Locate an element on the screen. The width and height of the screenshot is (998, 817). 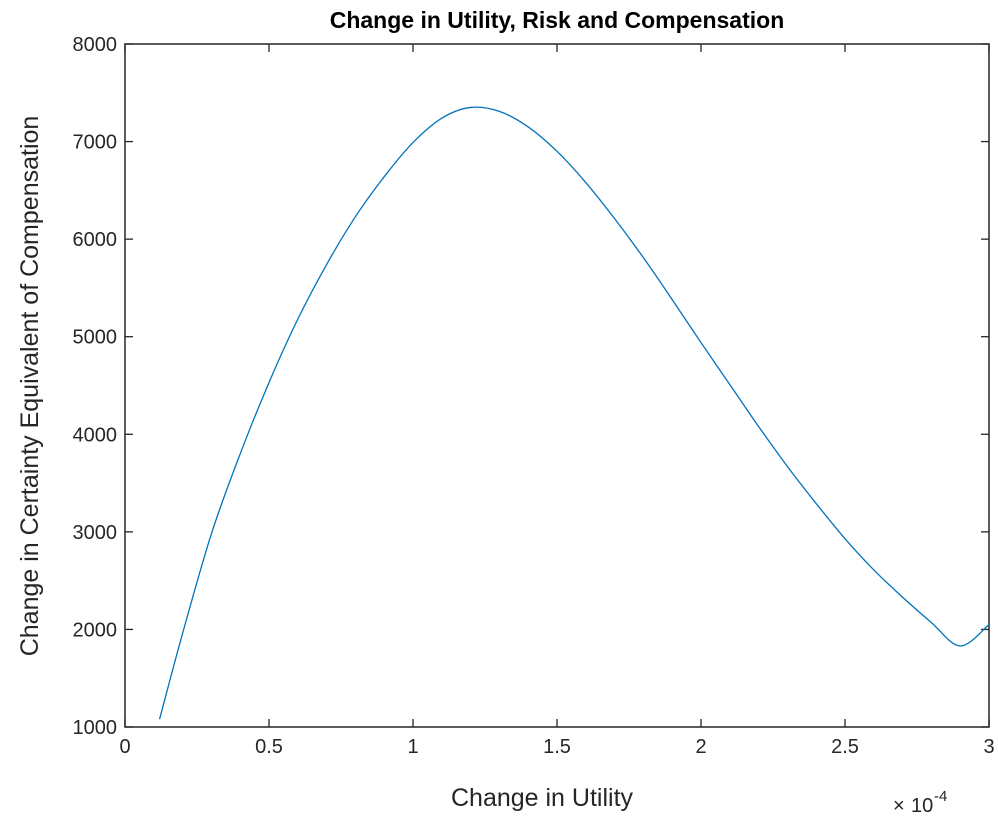
x-tick-label: 0.5 is located at coordinates (269, 747).